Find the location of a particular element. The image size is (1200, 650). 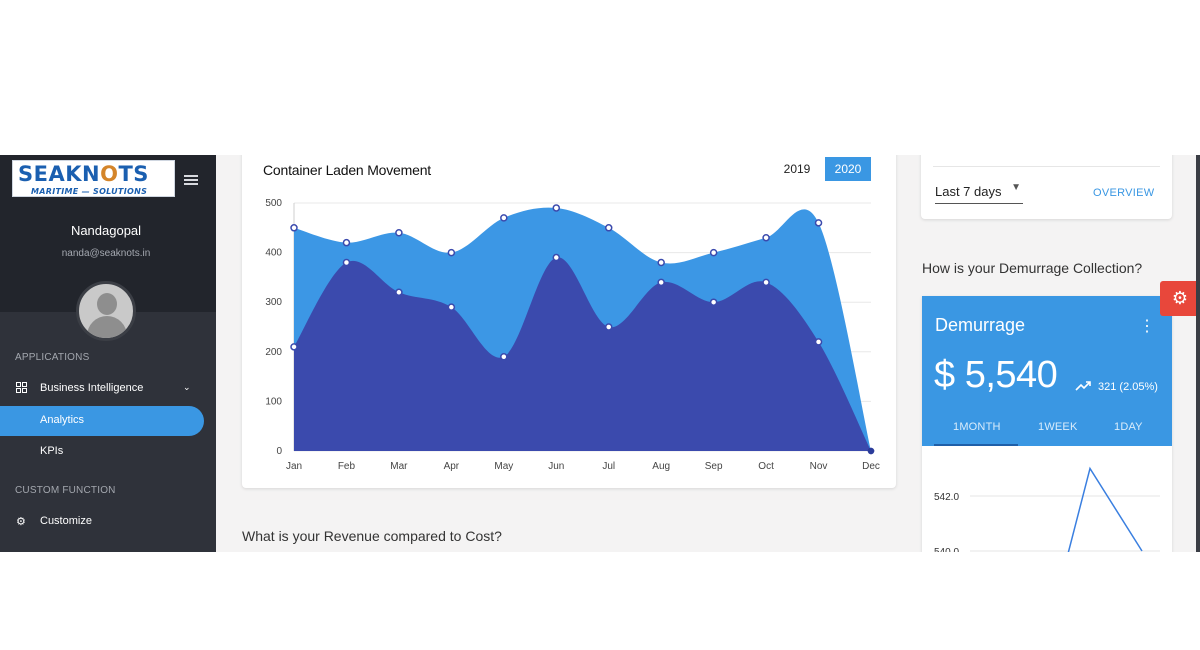

y-tick-label: 100 is located at coordinates (273, 401).